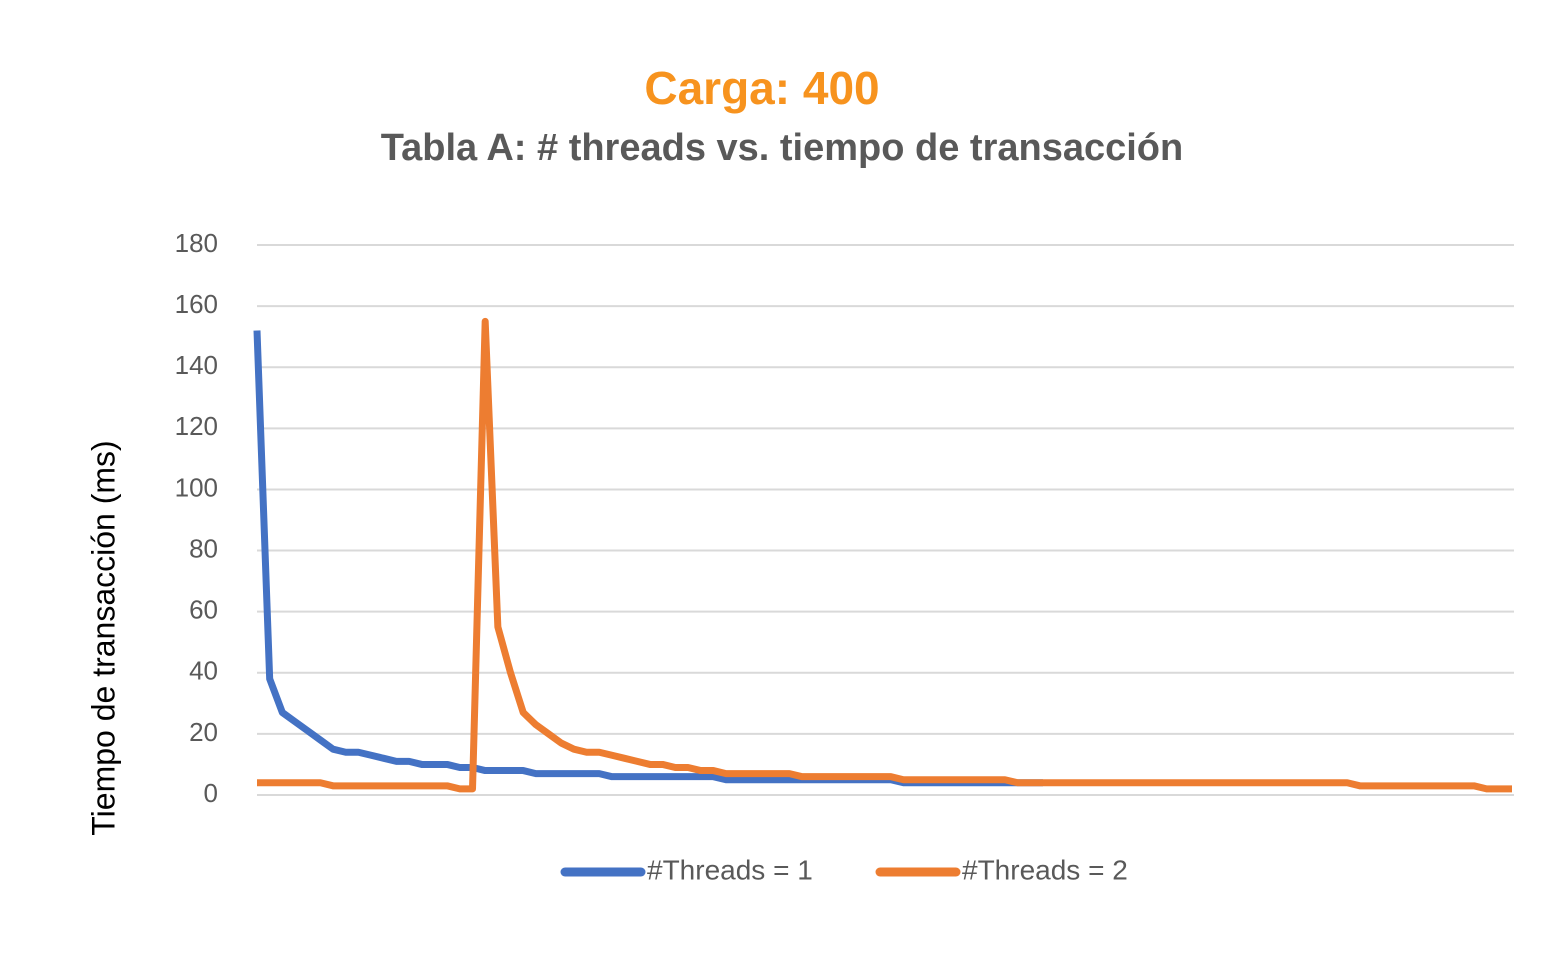 The image size is (1564, 962). What do you see at coordinates (730, 869) in the screenshot?
I see `legend-label: #Threads = 1` at bounding box center [730, 869].